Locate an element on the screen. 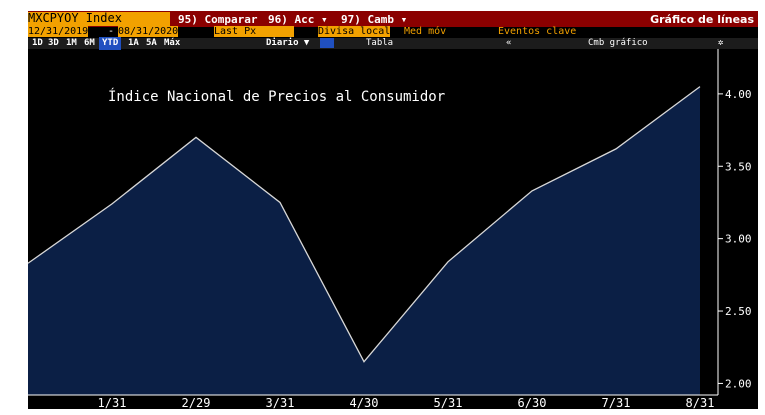 The height and width of the screenshot is (415, 765). range-button: YTD is located at coordinates (110, 43).